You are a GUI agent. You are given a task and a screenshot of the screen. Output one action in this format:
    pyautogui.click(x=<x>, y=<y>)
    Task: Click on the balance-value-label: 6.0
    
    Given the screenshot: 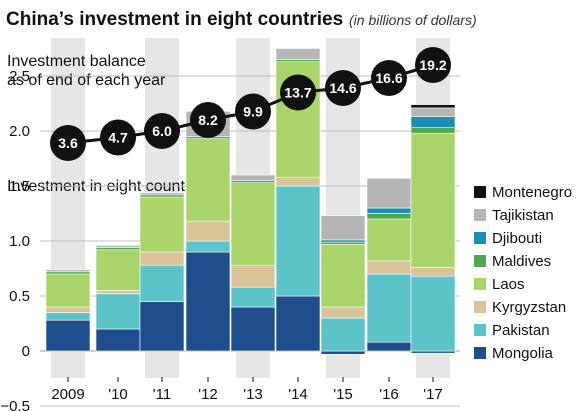 What is the action you would take?
    pyautogui.click(x=162, y=131)
    